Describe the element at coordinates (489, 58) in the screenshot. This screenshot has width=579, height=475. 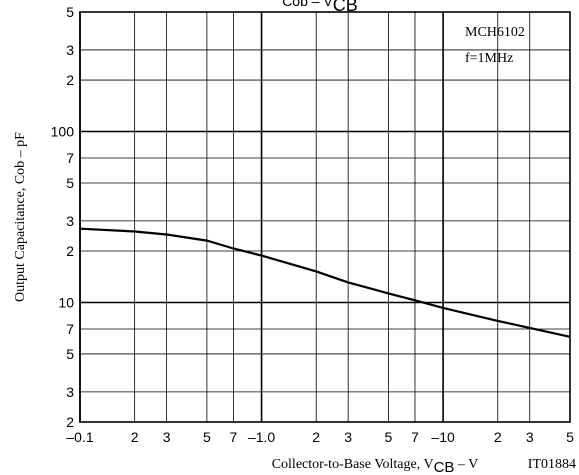
I see `annotation: f=1MHz` at that location.